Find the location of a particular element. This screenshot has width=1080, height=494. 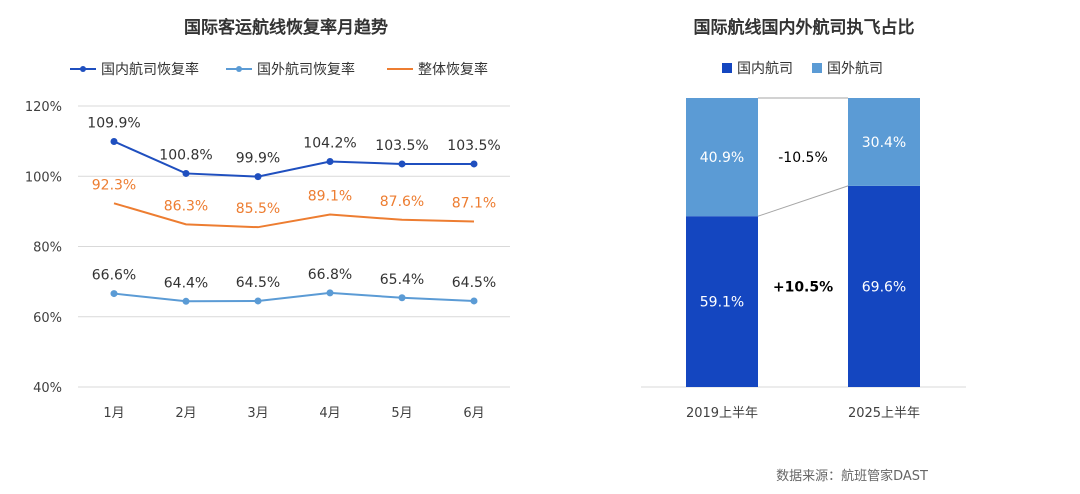

legend-label: 国外航司 is located at coordinates (855, 69).